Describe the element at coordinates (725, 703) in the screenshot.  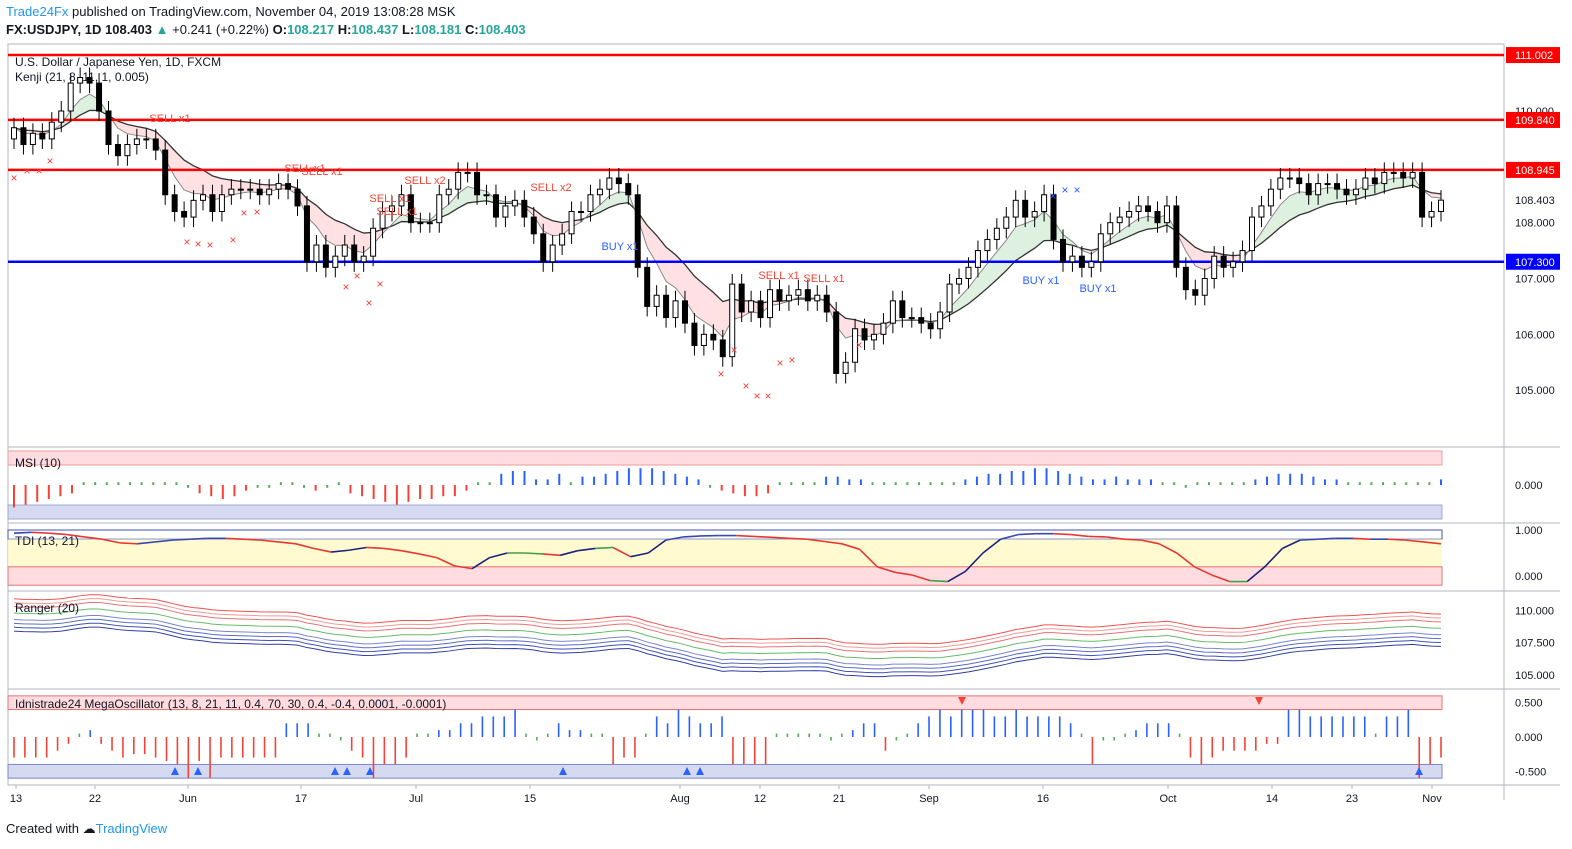
I see `mega-upper-band` at that location.